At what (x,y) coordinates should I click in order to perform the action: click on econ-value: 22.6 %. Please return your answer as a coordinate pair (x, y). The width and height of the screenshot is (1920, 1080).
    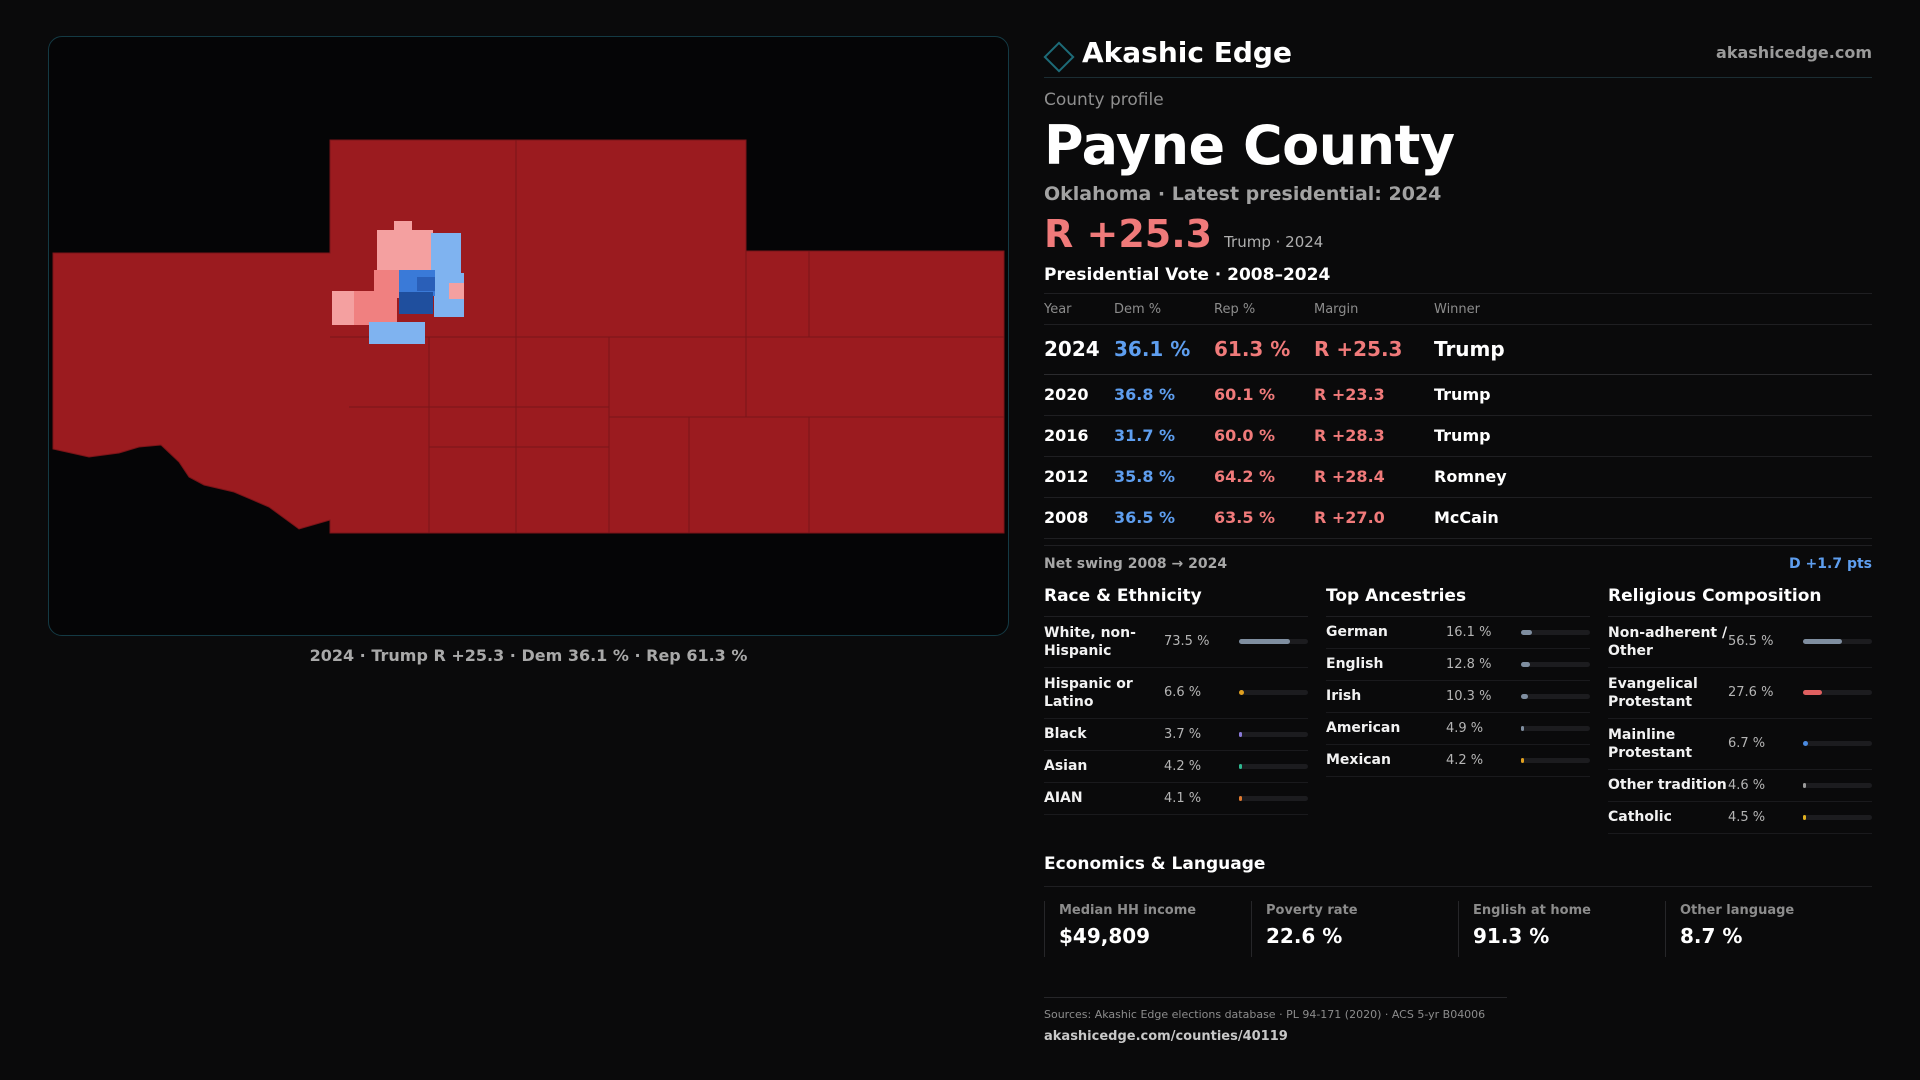
    Looking at the image, I should click on (1304, 935).